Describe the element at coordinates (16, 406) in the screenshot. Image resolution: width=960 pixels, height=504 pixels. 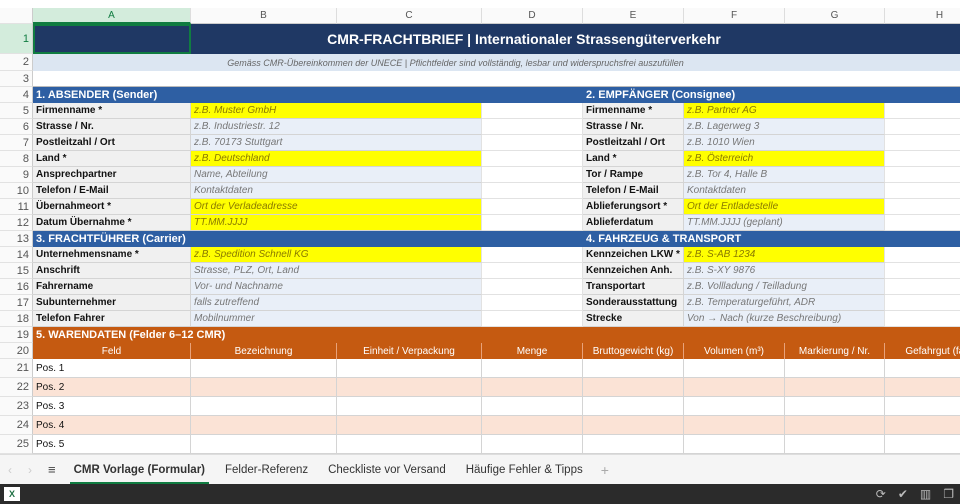
I see `row-header: 23` at that location.